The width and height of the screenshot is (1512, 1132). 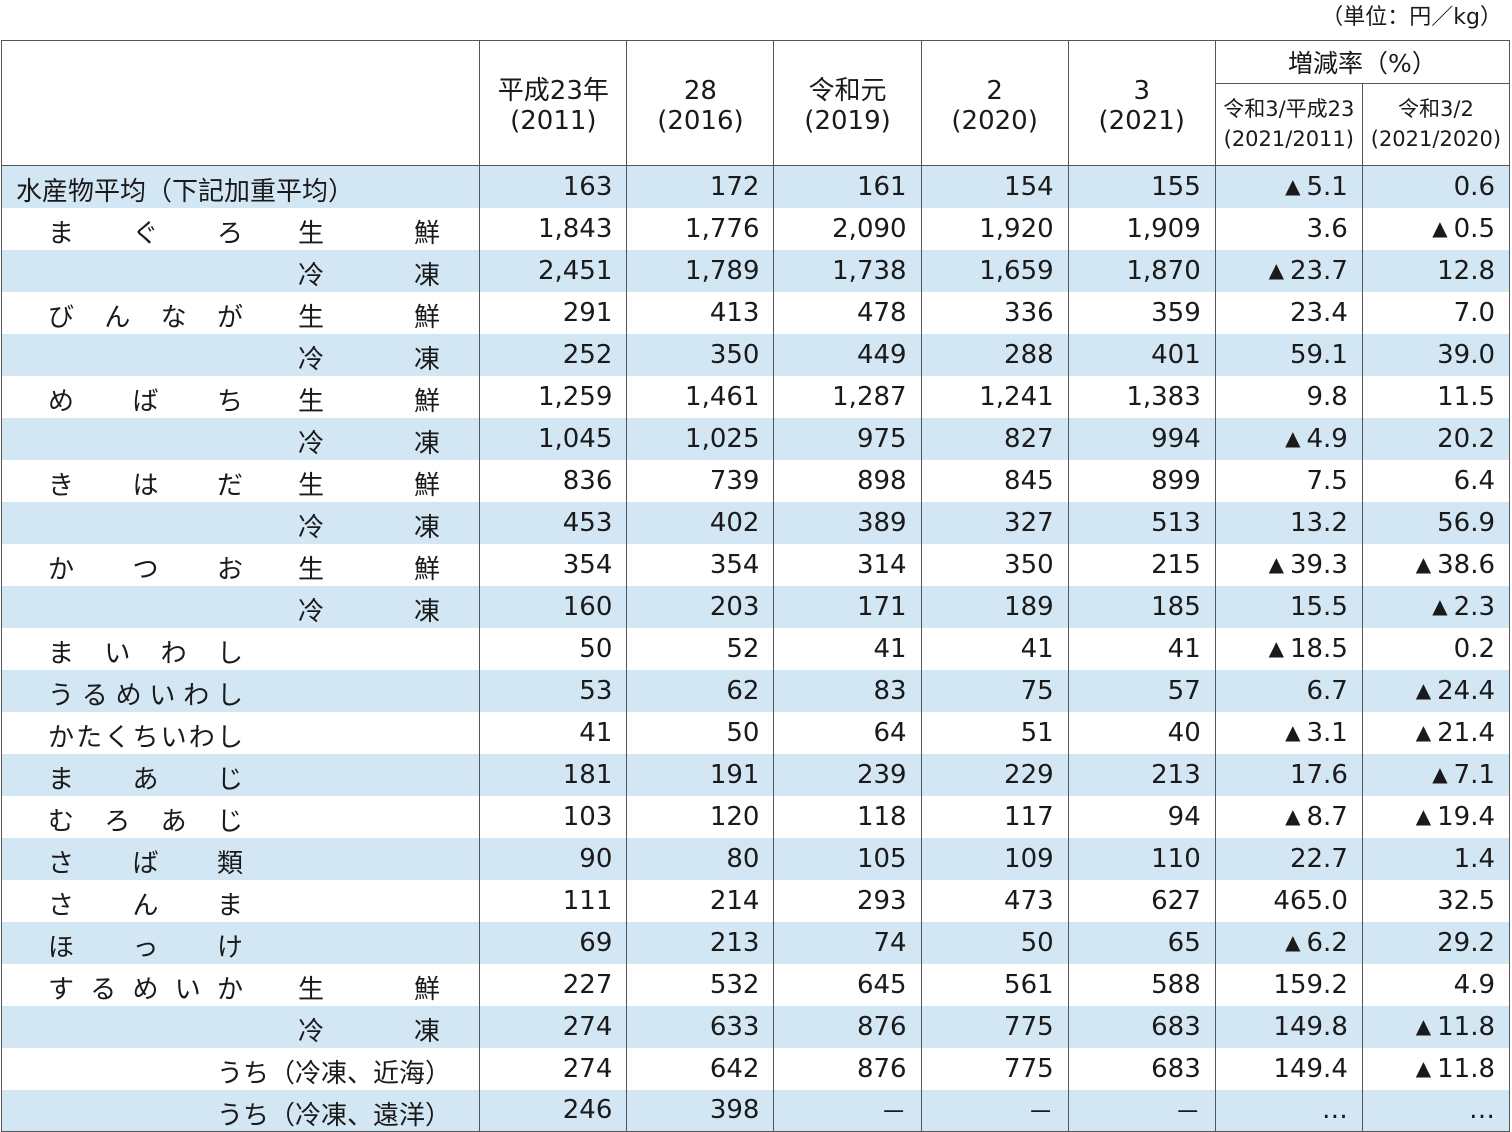 I want to click on rate-cell: 23.4, so click(x=1289, y=312).